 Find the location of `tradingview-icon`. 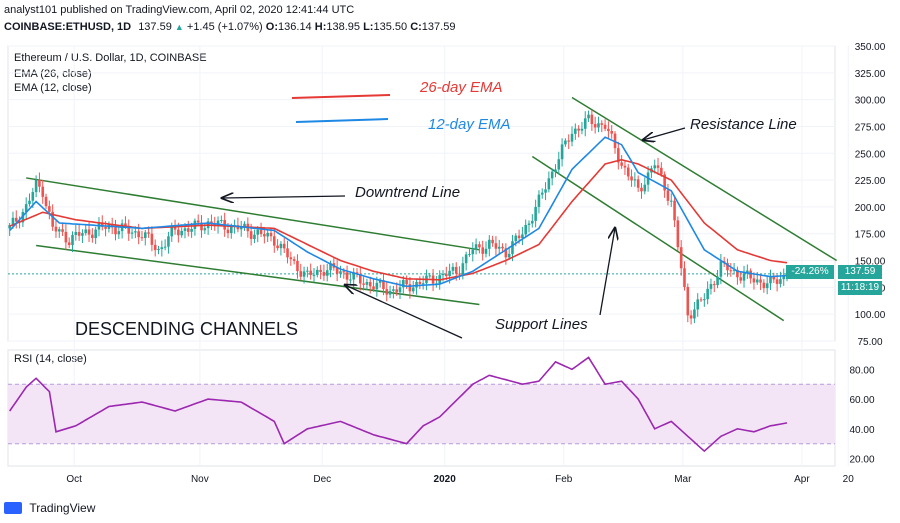

tradingview-icon is located at coordinates (13, 507).